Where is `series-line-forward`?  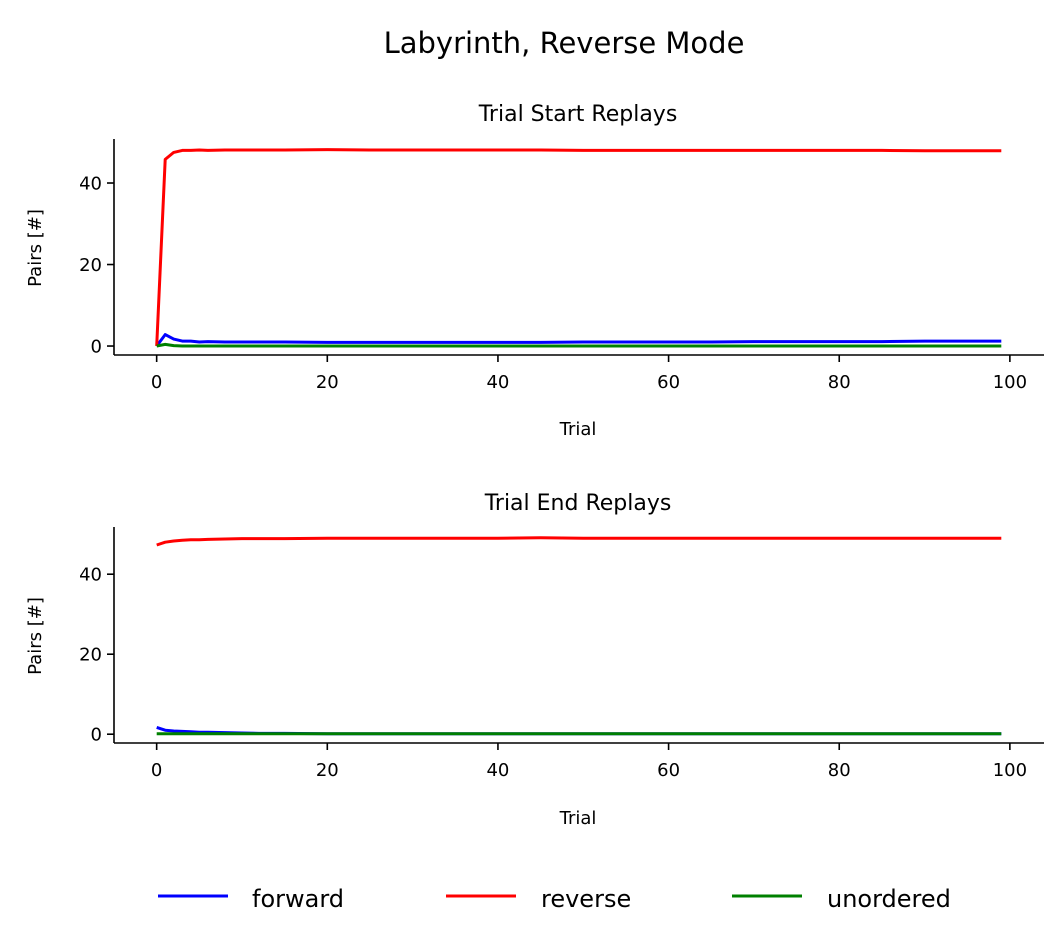 series-line-forward is located at coordinates (578, 340).